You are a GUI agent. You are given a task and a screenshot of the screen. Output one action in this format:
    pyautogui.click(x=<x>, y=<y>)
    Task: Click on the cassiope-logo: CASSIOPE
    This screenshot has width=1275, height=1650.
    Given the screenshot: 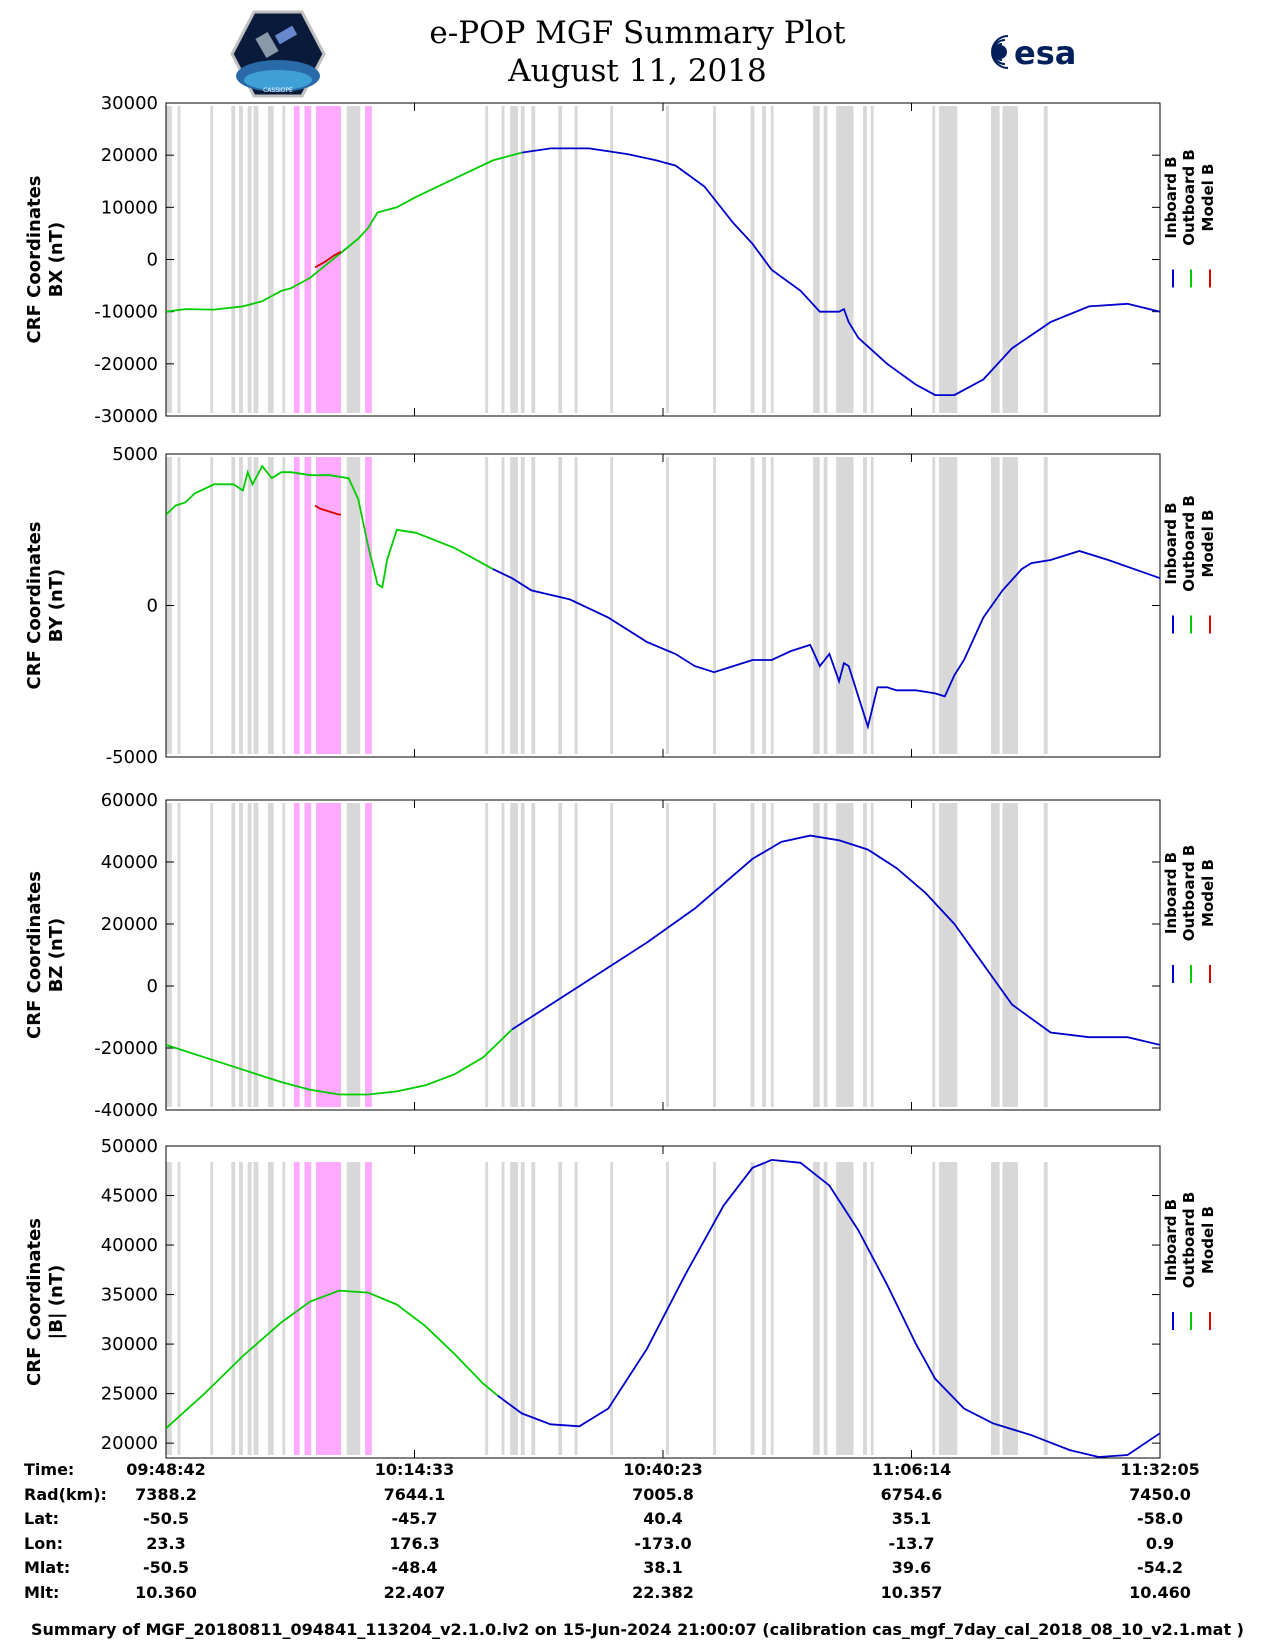 What is the action you would take?
    pyautogui.click(x=278, y=54)
    